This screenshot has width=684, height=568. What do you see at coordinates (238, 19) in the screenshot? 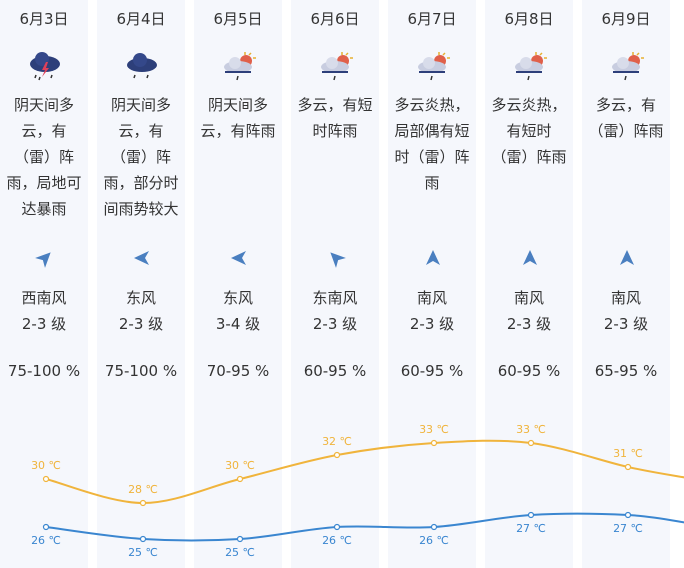
I see `day-date: 6月5日` at bounding box center [238, 19].